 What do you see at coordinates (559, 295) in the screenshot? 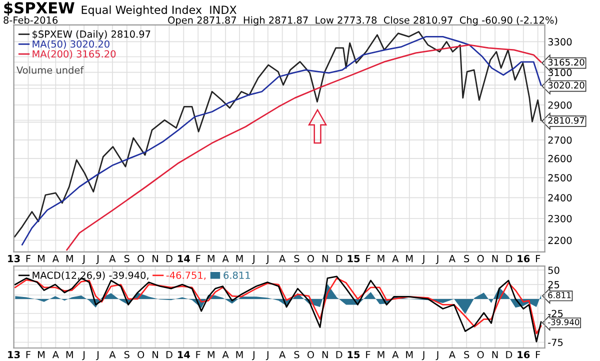
I see `y-tick-label: 6.811` at bounding box center [559, 295].